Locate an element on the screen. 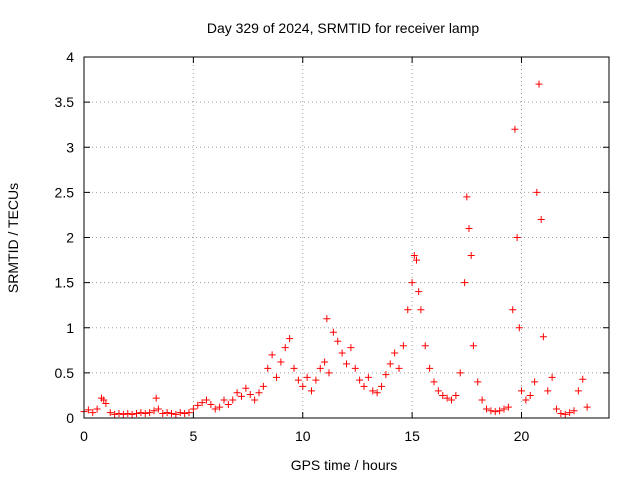 This screenshot has width=640, height=480. x-tick-labels: 0 5 10 15 20 is located at coordinates (304, 436).